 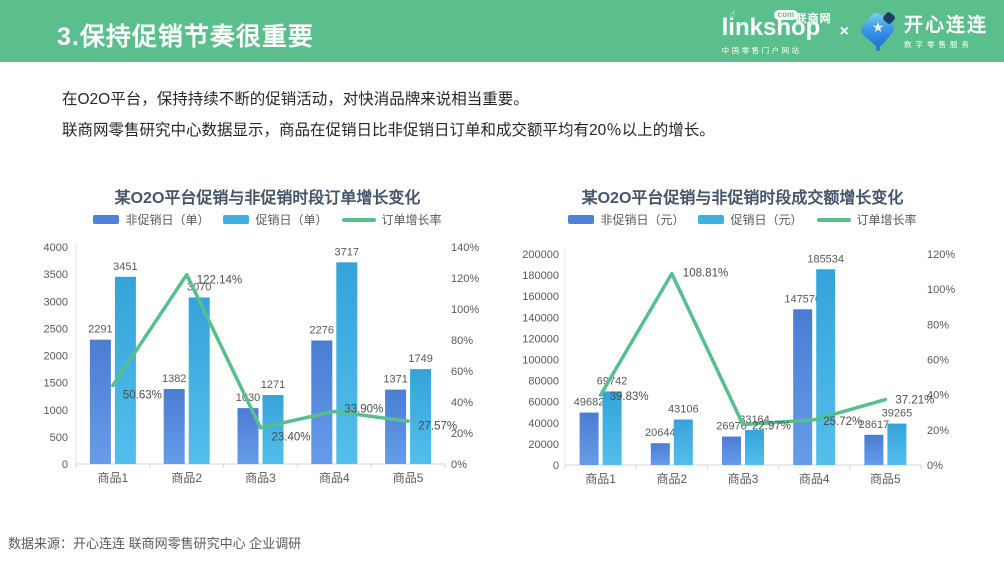 What do you see at coordinates (885, 478) in the screenshot?
I see `x-category-label: 商品5` at bounding box center [885, 478].